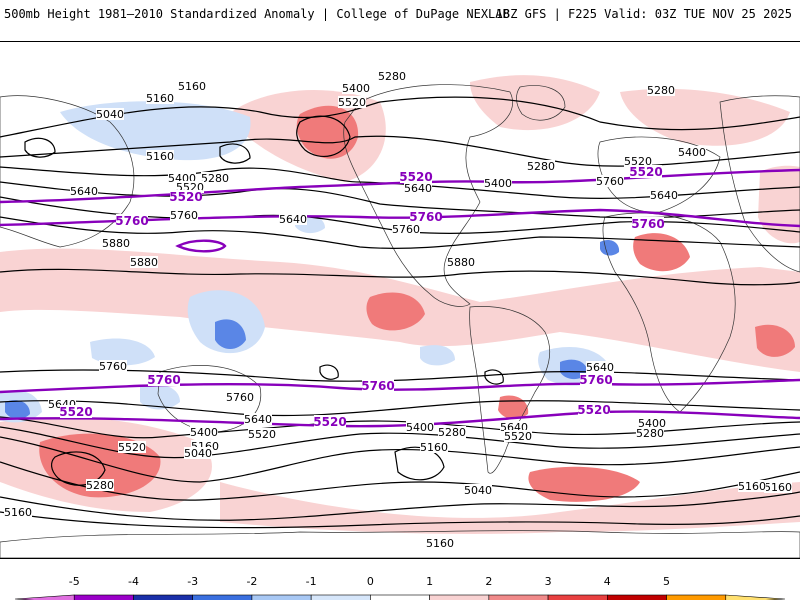  I want to click on colorbar-tick-label: 0, so click(370, 581).